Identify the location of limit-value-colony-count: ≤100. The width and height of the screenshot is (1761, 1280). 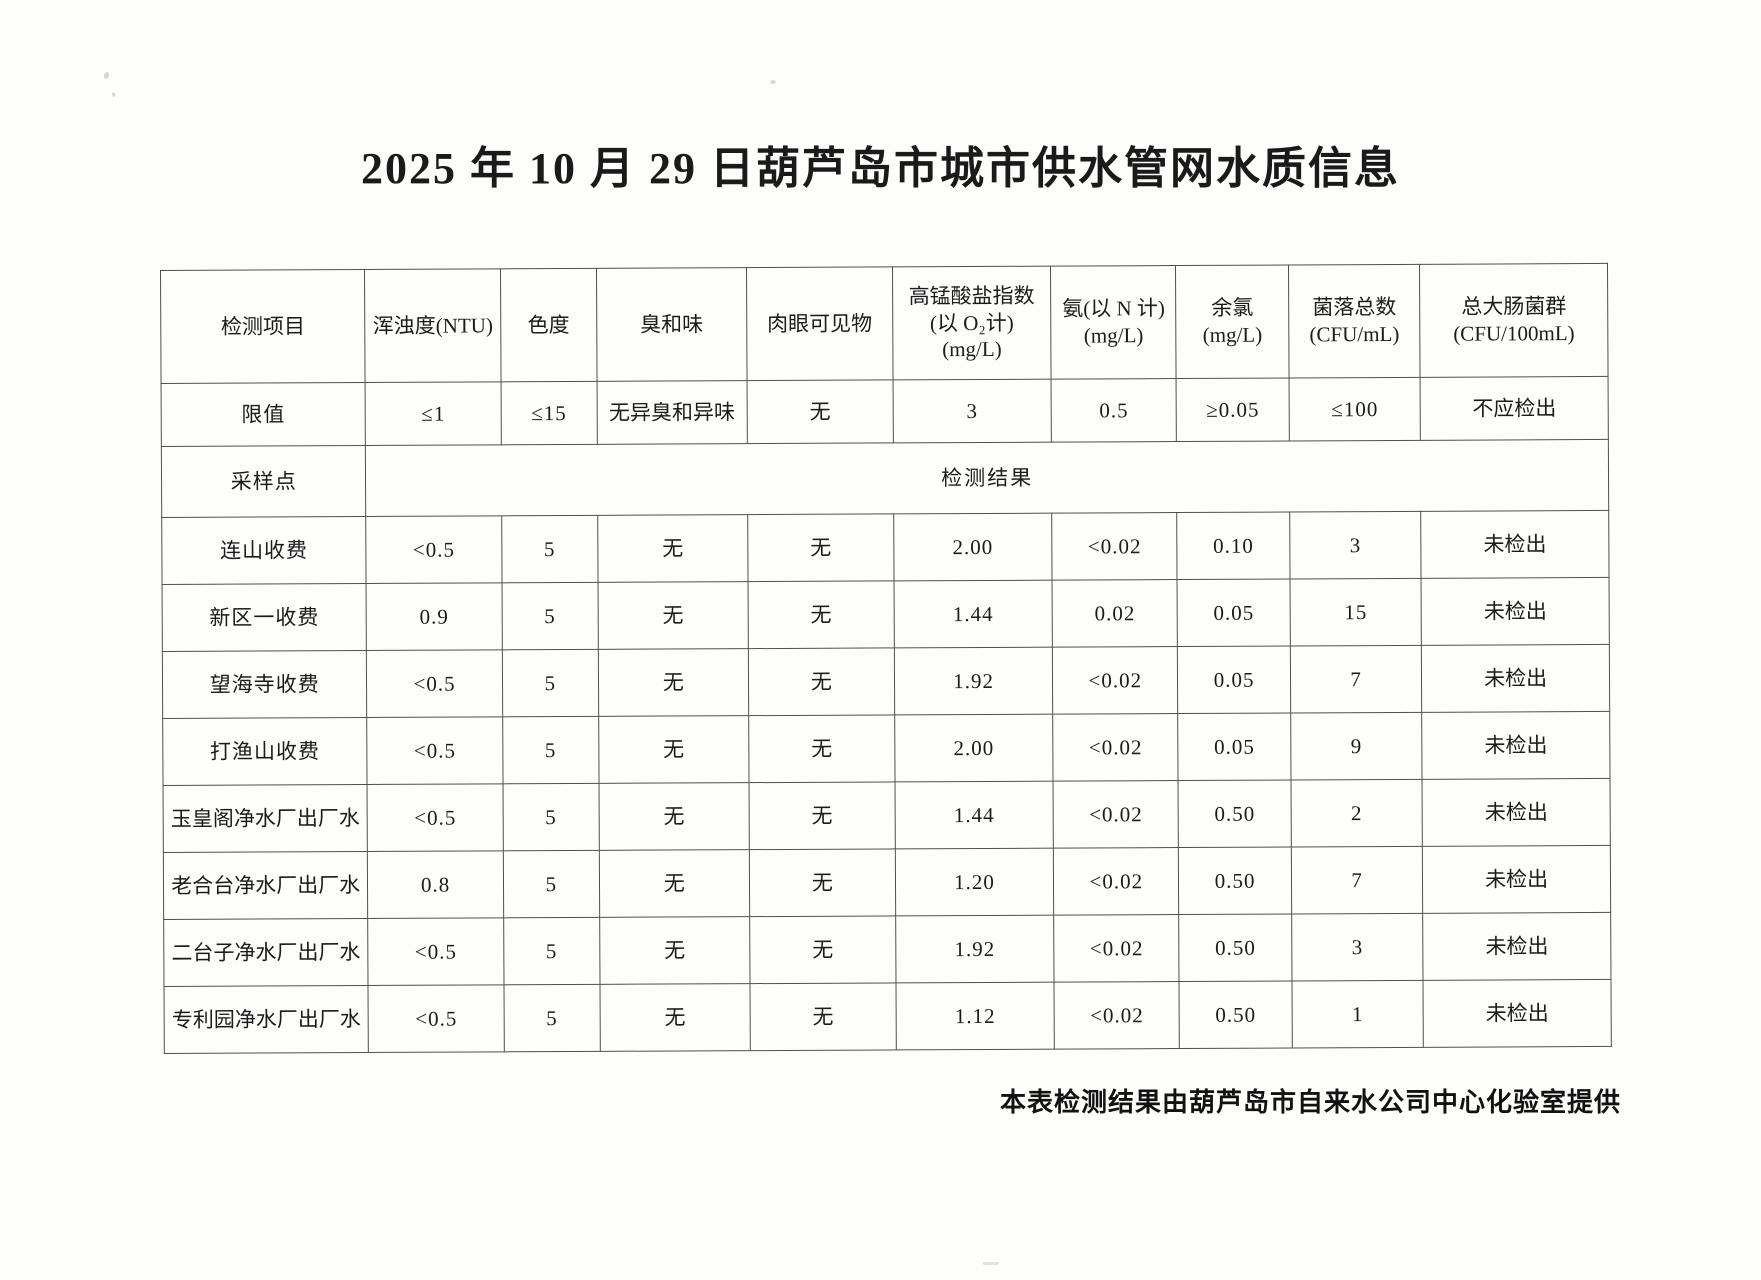
(1354, 409).